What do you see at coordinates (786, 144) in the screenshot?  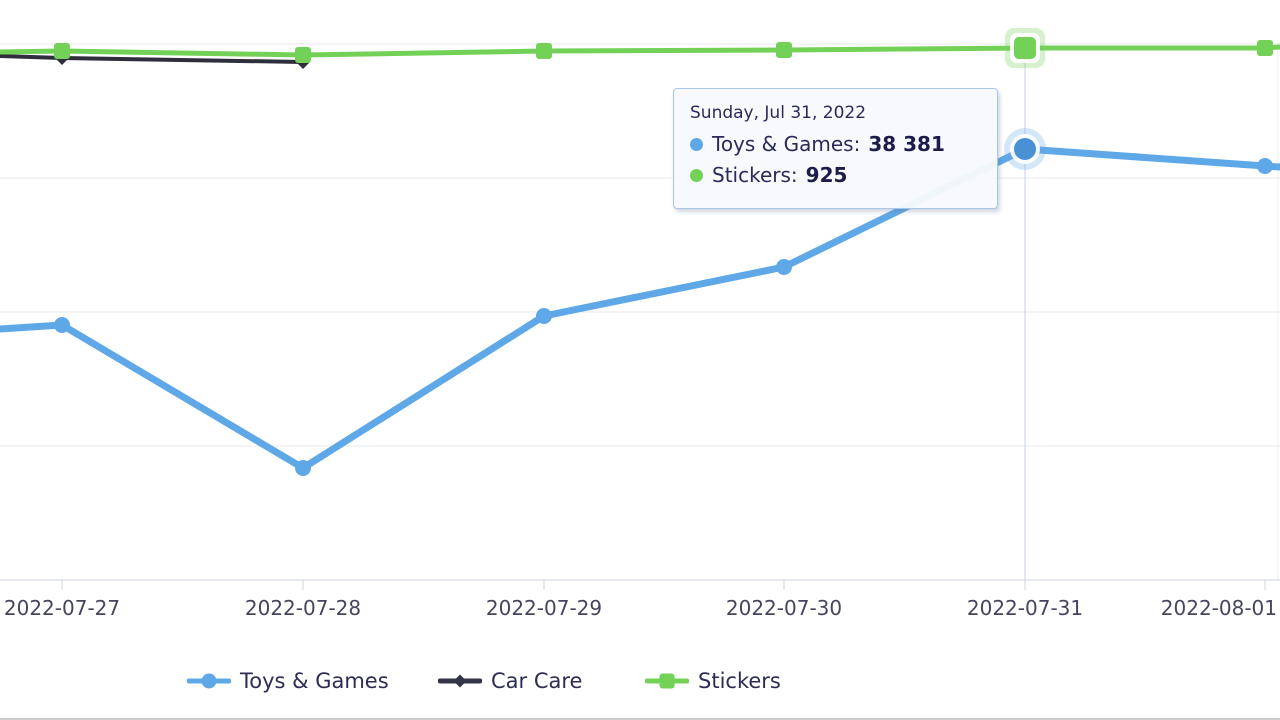 I see `tooltip-series-label: Toys & Games:` at bounding box center [786, 144].